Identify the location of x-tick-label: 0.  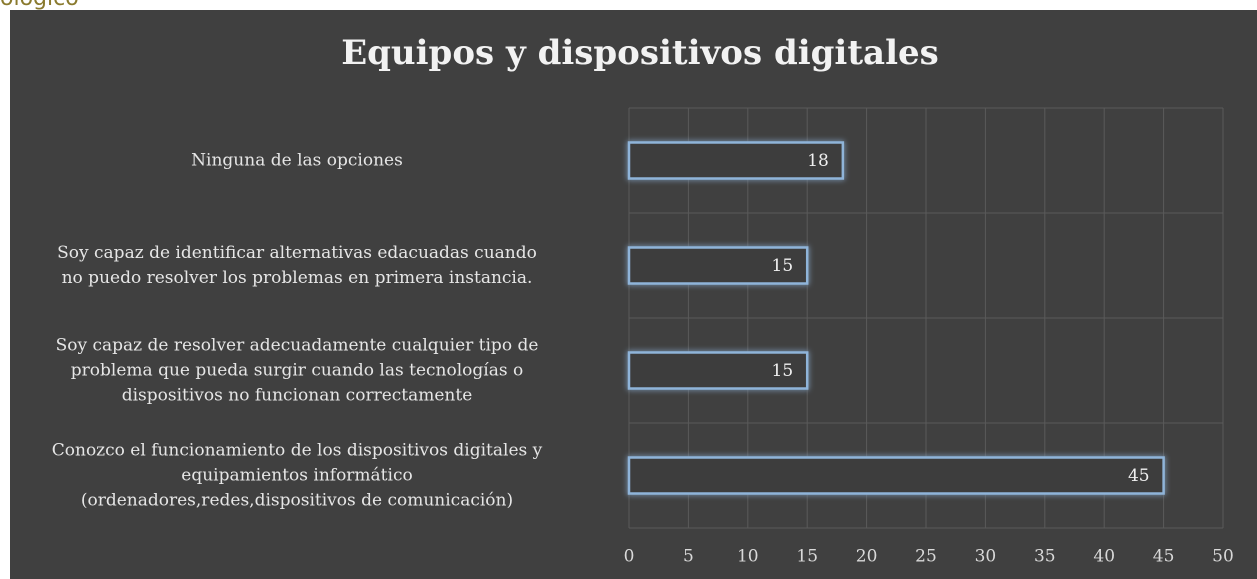
(629, 557).